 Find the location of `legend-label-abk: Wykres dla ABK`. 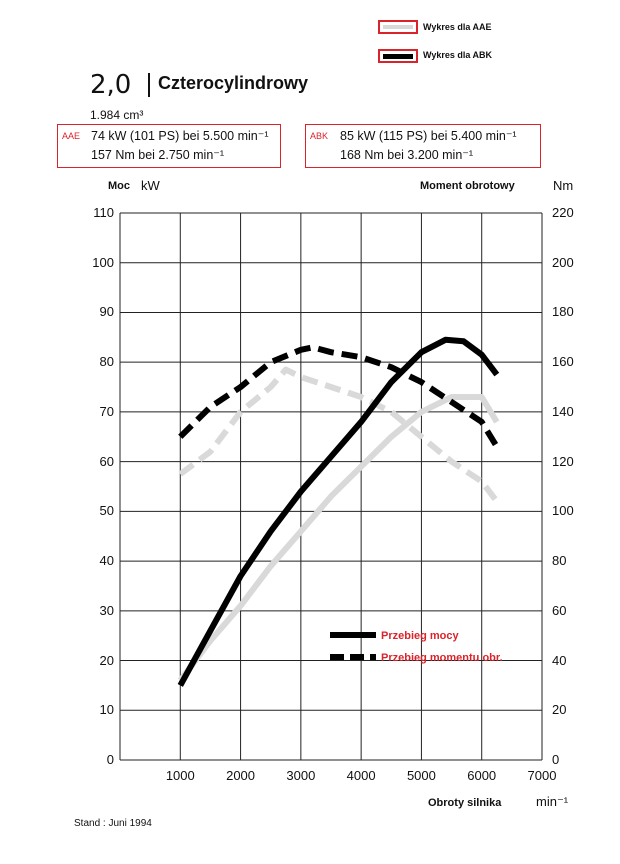

legend-label-abk: Wykres dla ABK is located at coordinates (458, 55).